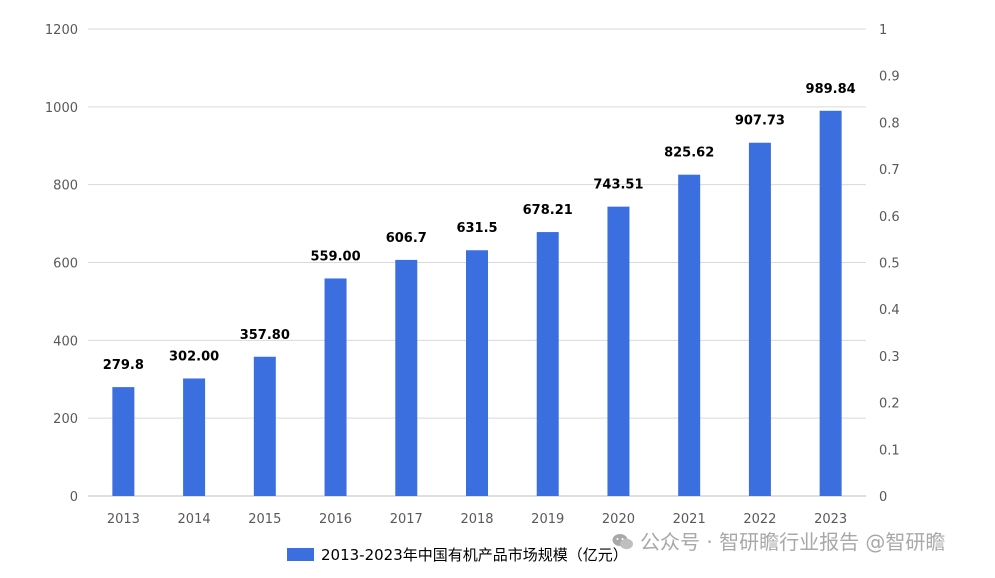  What do you see at coordinates (335, 519) in the screenshot?
I see `x-tick-label: 2016` at bounding box center [335, 519].